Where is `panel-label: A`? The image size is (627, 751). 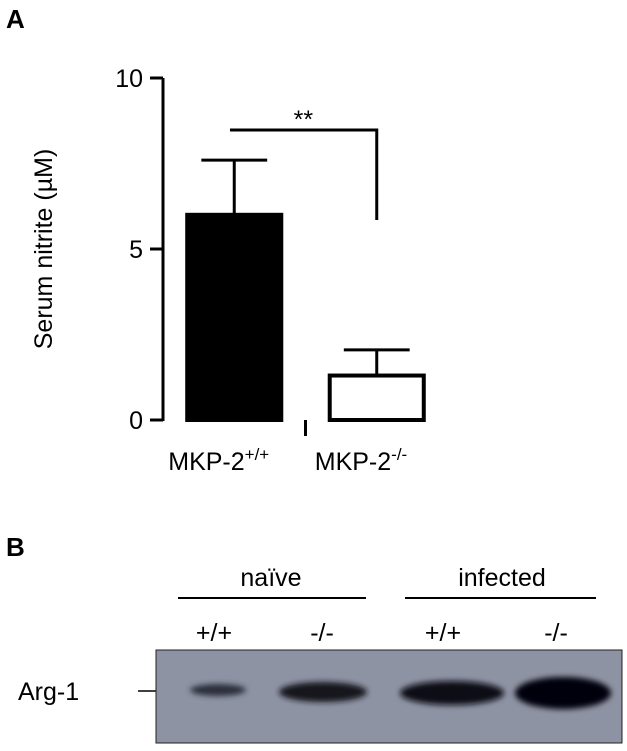
panel-label: A is located at coordinates (15, 19).